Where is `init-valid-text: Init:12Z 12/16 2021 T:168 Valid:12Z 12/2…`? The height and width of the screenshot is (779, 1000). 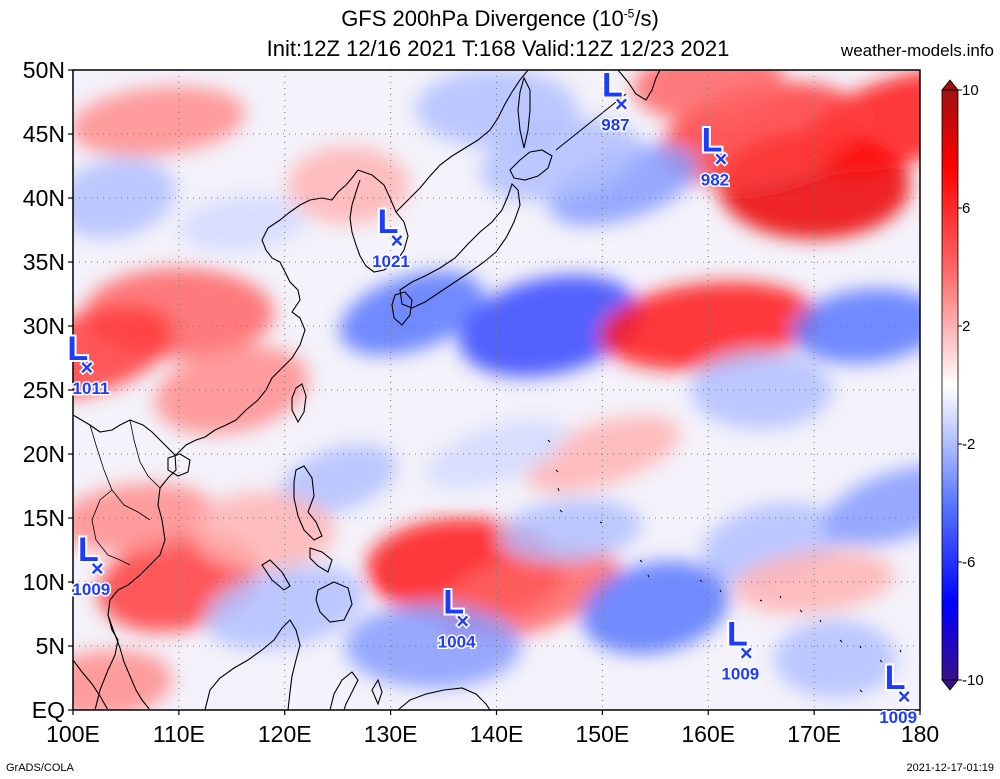 init-valid-text: Init:12Z 12/16 2021 T:168 Valid:12Z 12/2… is located at coordinates (498, 48).